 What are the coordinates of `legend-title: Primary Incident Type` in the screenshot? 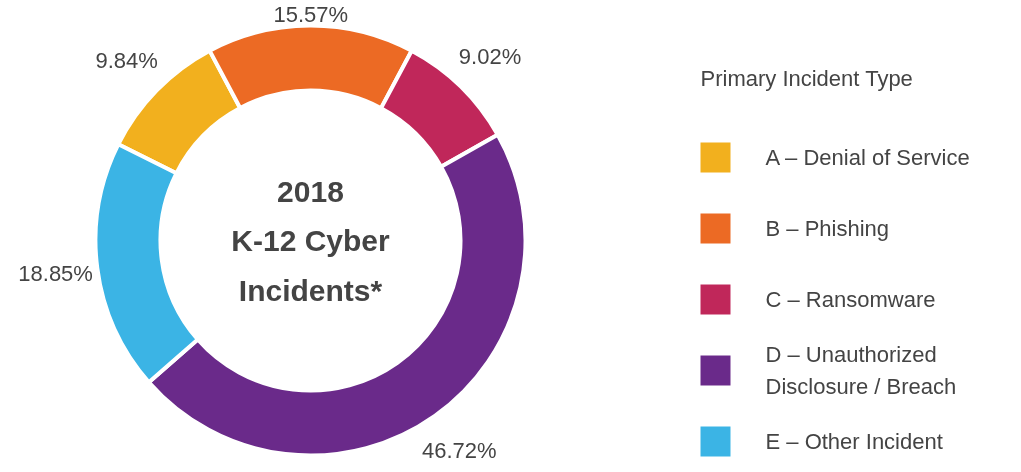 It's located at (806, 78).